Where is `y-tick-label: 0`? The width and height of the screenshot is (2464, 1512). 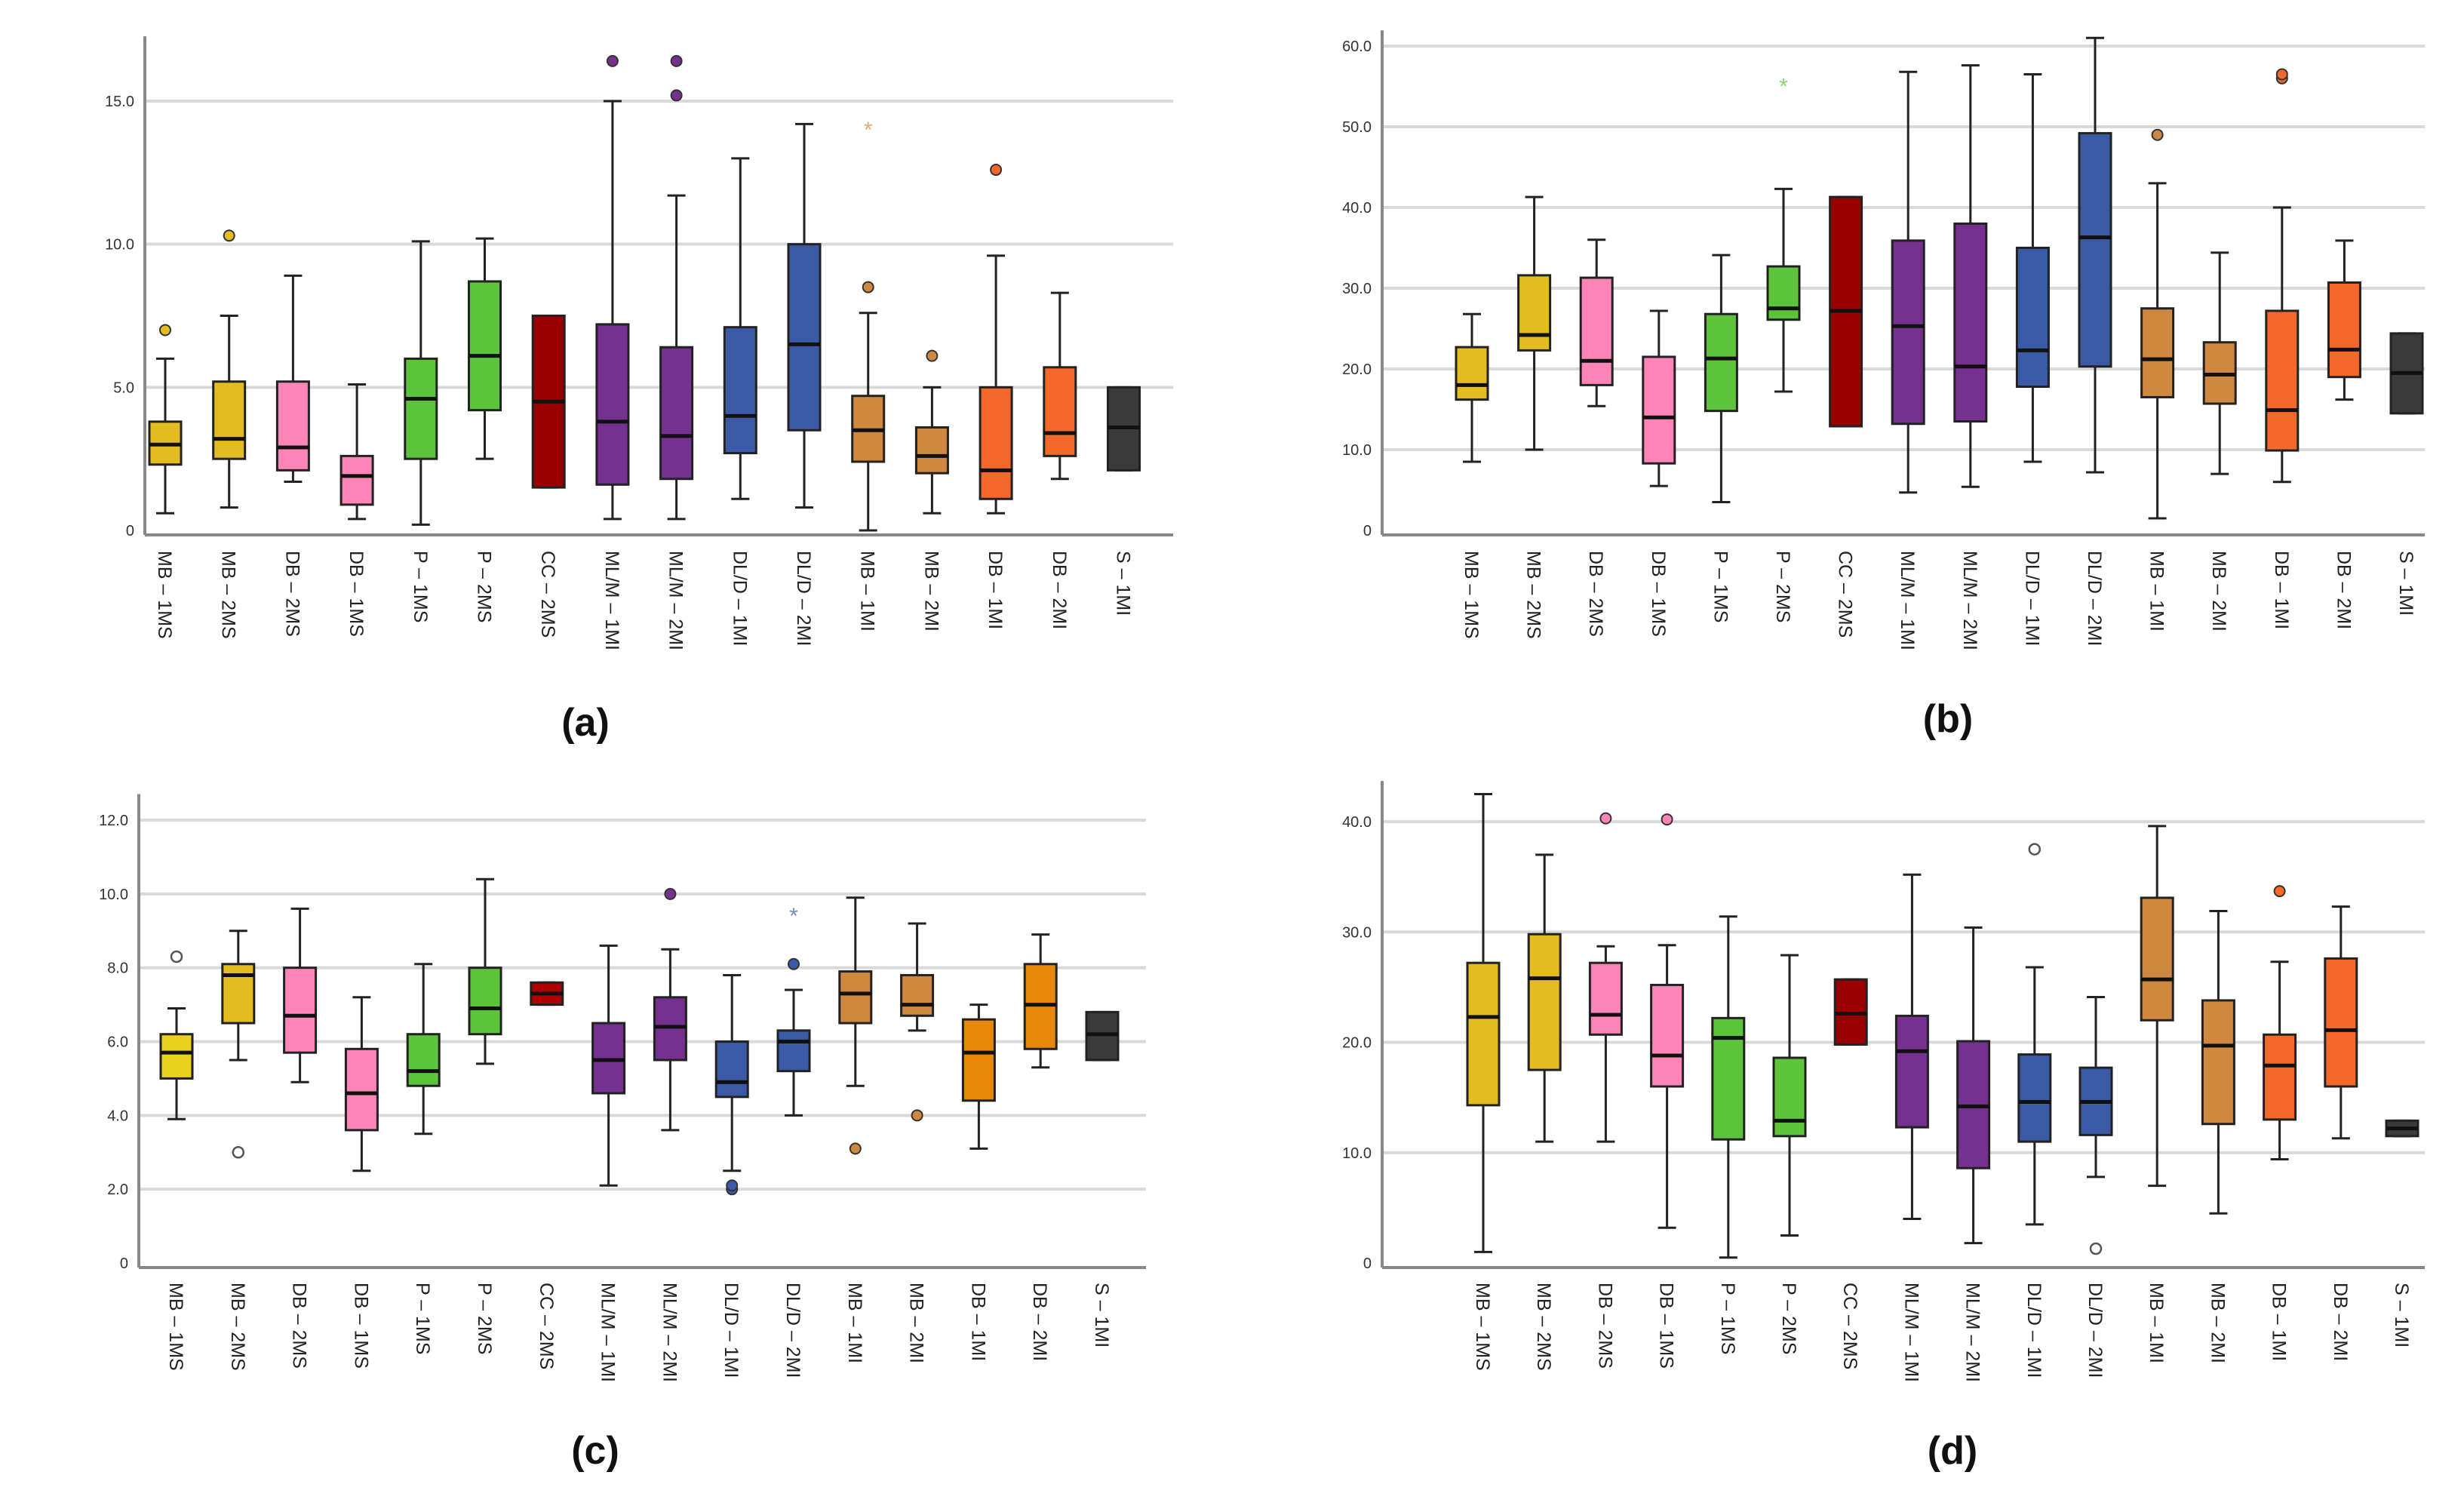
y-tick-label: 0 is located at coordinates (124, 1263).